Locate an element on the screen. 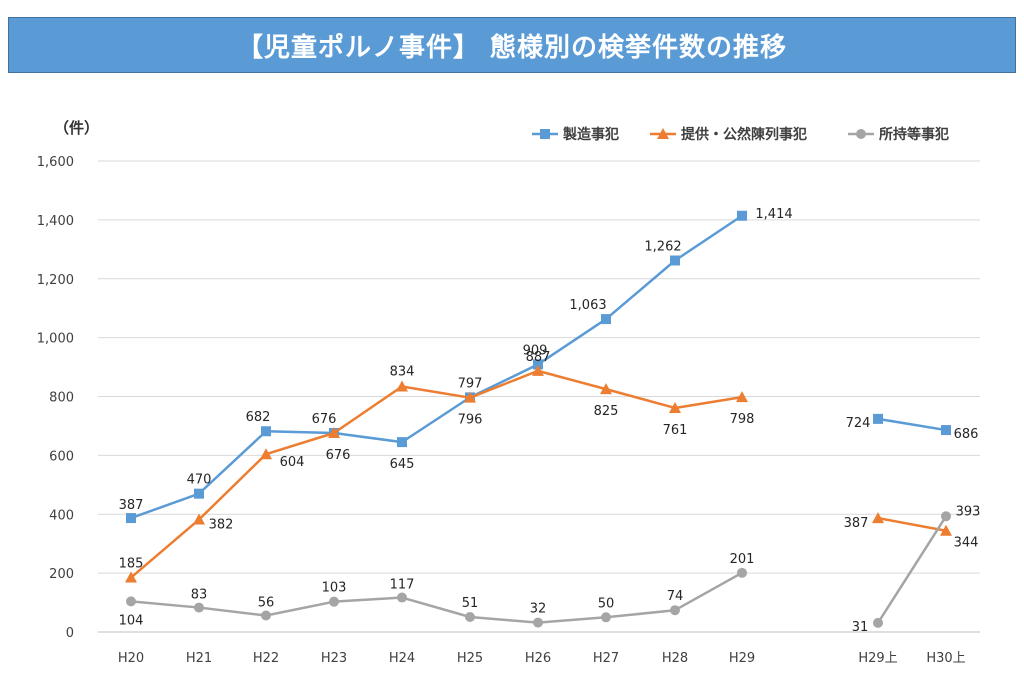  data-label-seizo: 645 is located at coordinates (402, 464).